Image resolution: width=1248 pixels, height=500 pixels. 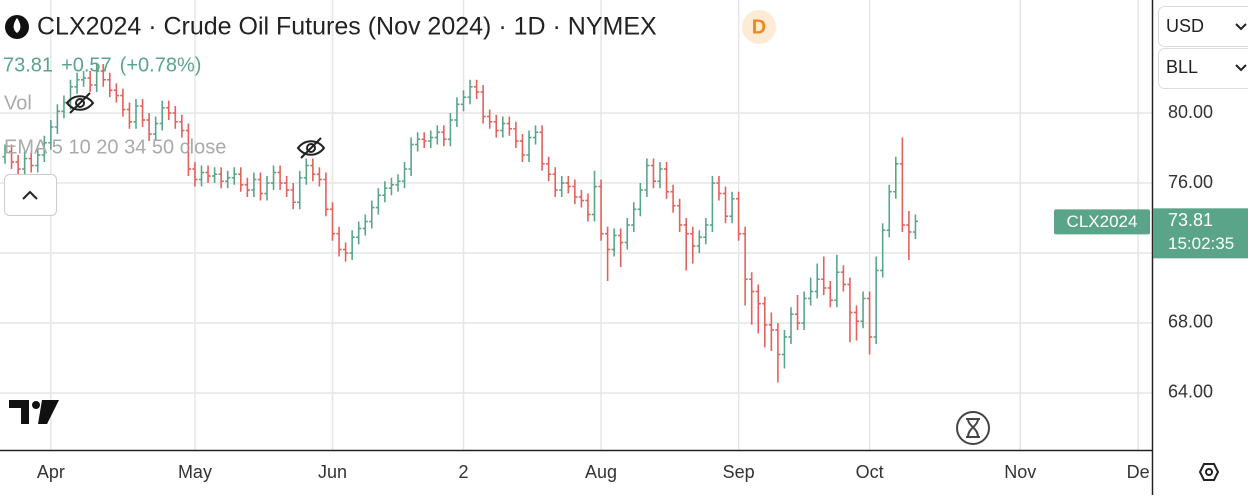 What do you see at coordinates (1190, 392) in the screenshot?
I see `y-tick-label: 64.00` at bounding box center [1190, 392].